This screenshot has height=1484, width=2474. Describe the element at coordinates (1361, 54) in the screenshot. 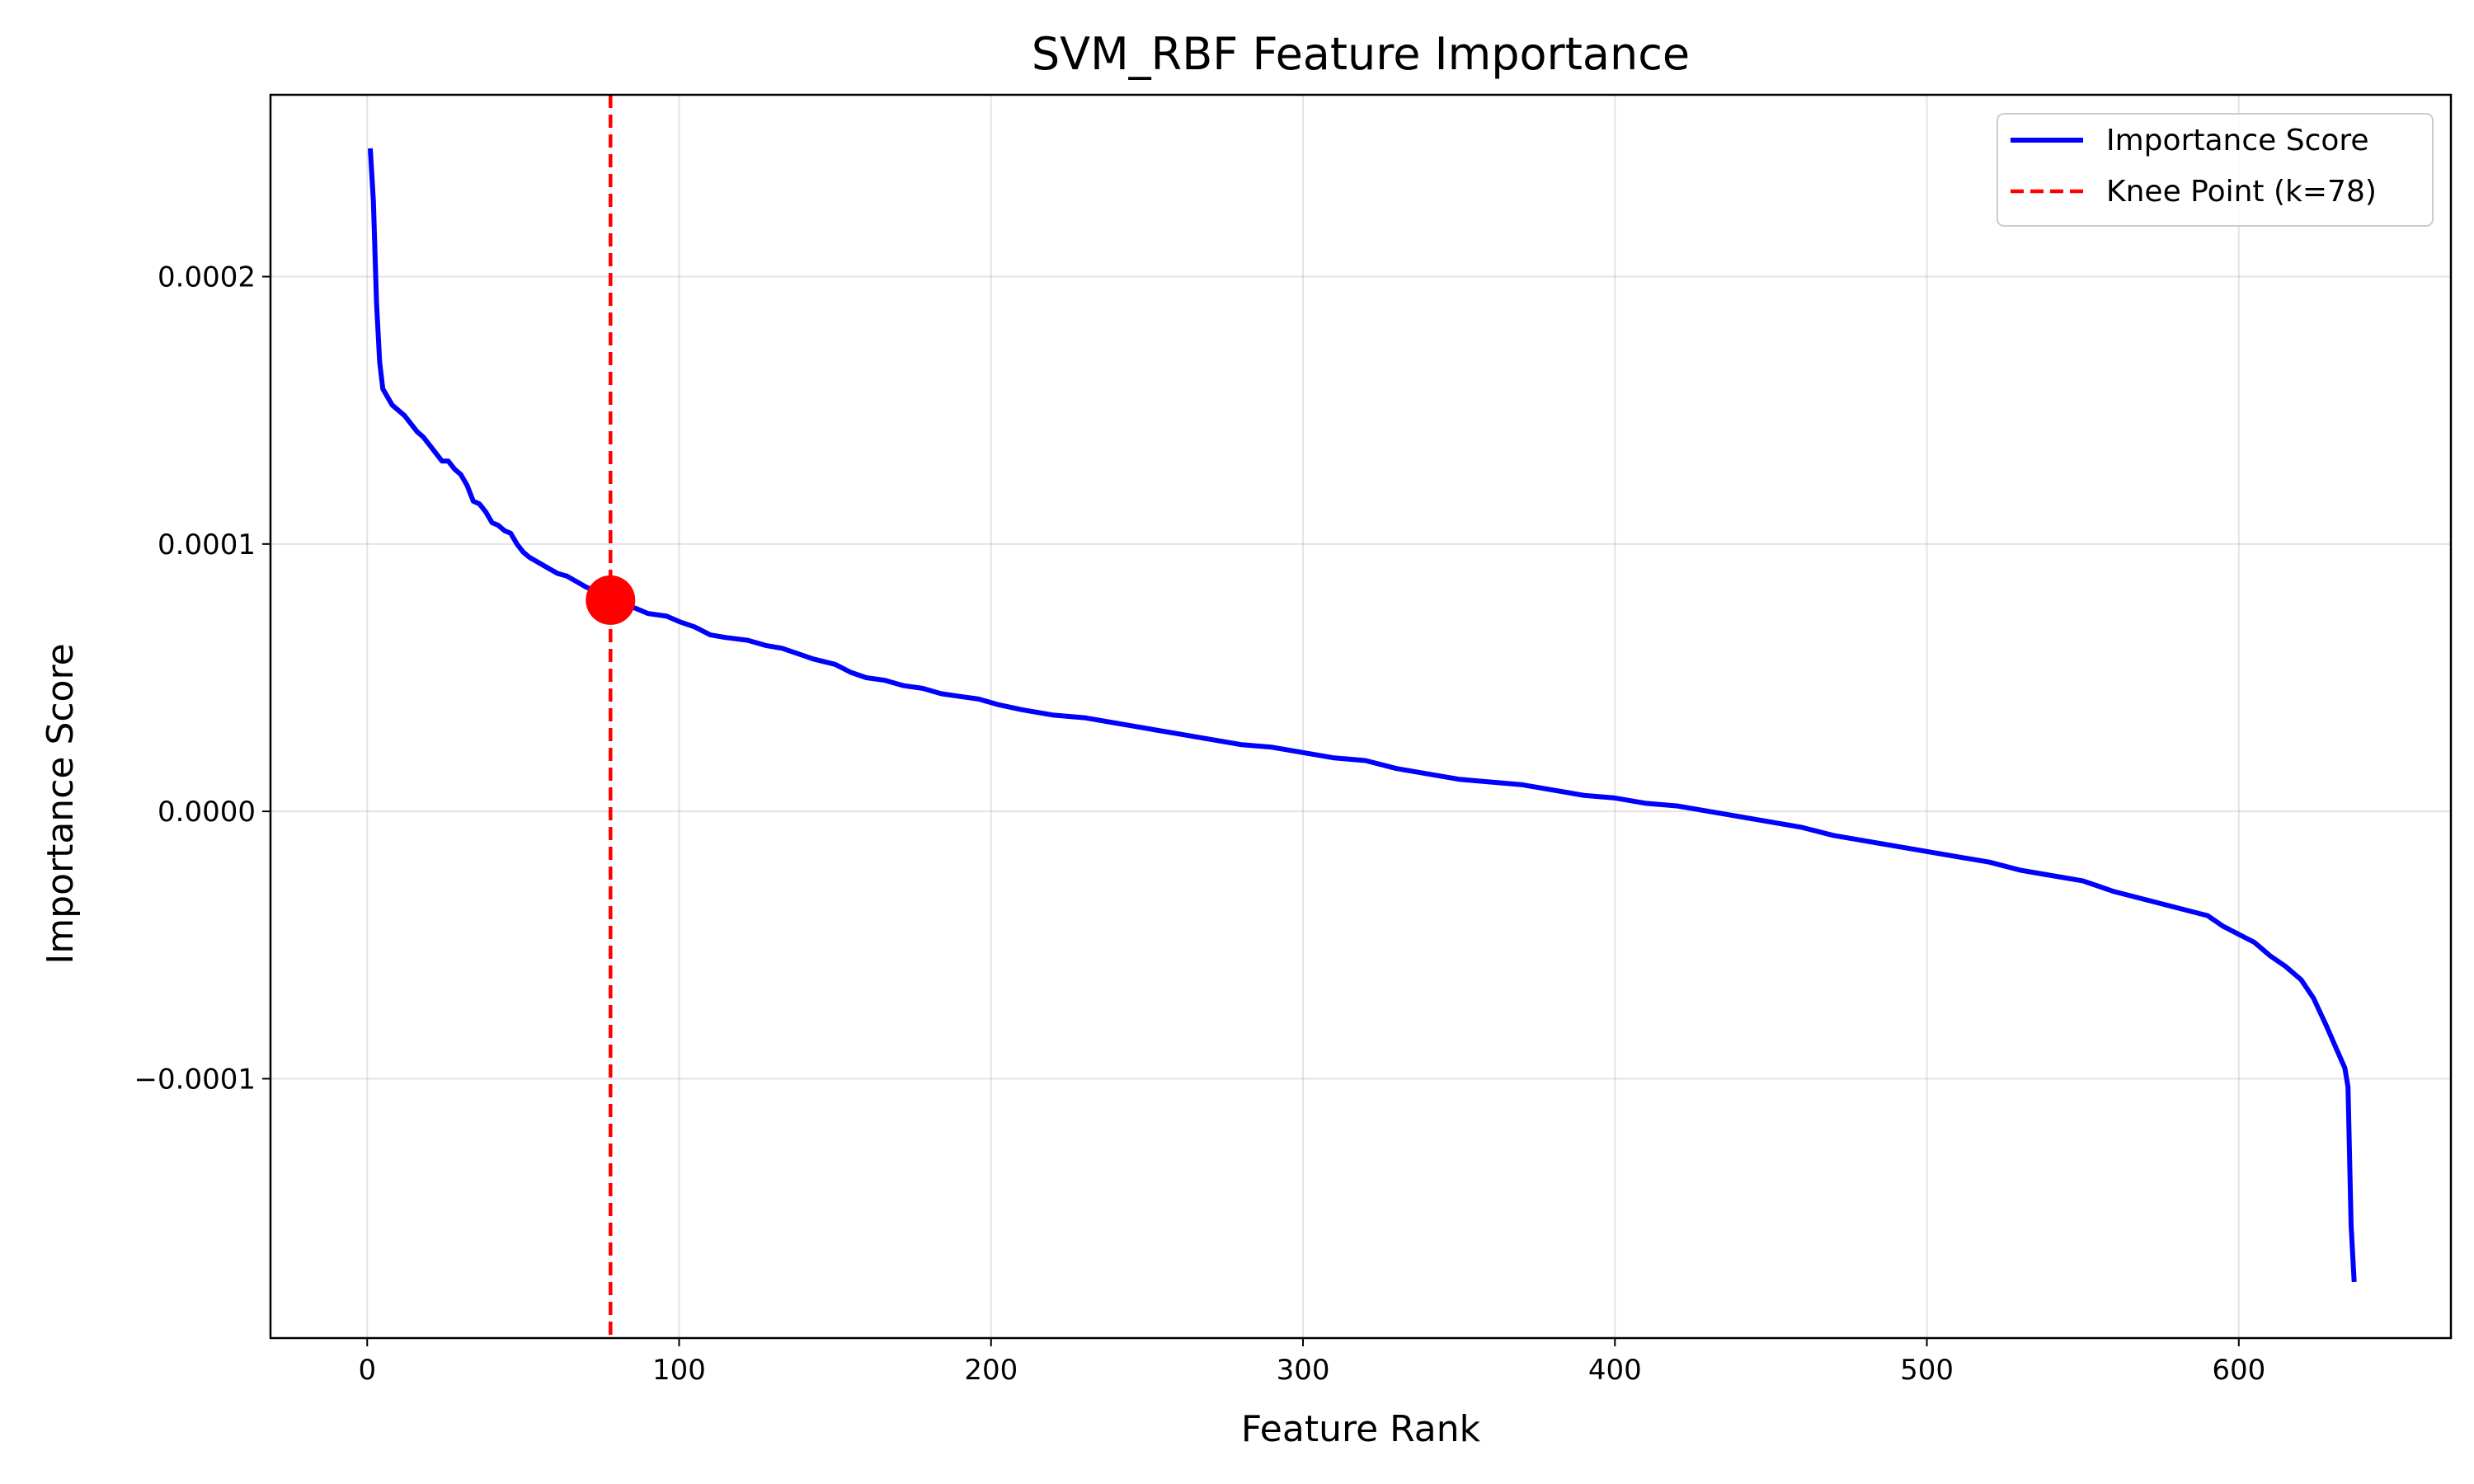

I see `chart-title: SVM_RBF Feature Importance` at that location.